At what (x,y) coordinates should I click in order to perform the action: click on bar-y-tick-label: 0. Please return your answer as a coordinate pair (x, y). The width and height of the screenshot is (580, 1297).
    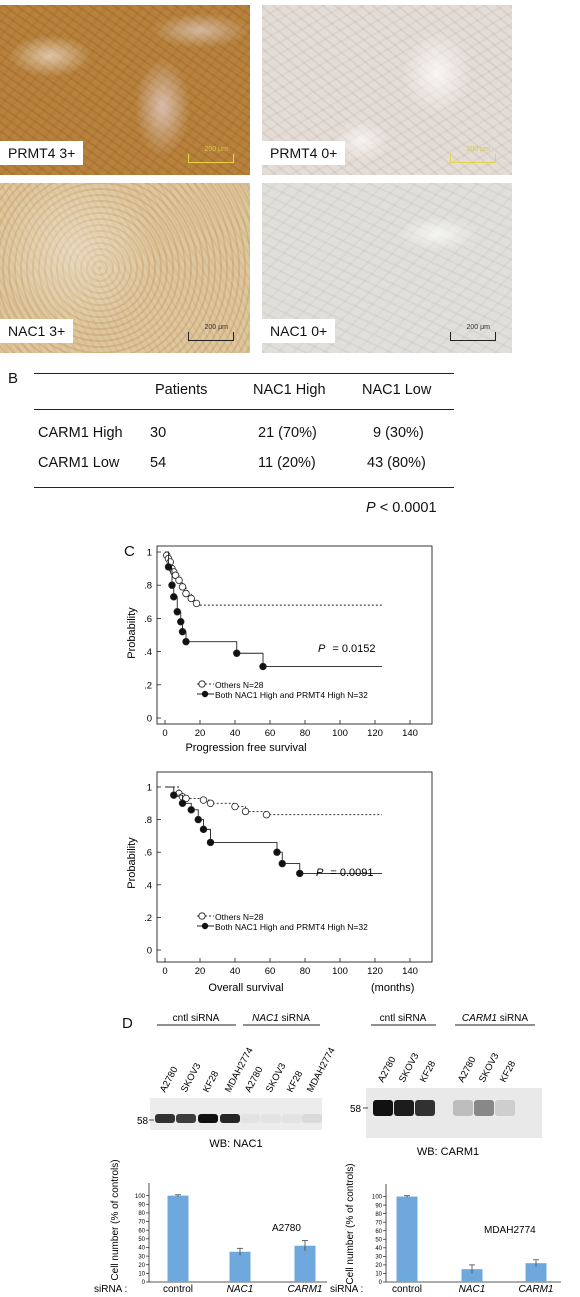
    Looking at the image, I should click on (144, 1283).